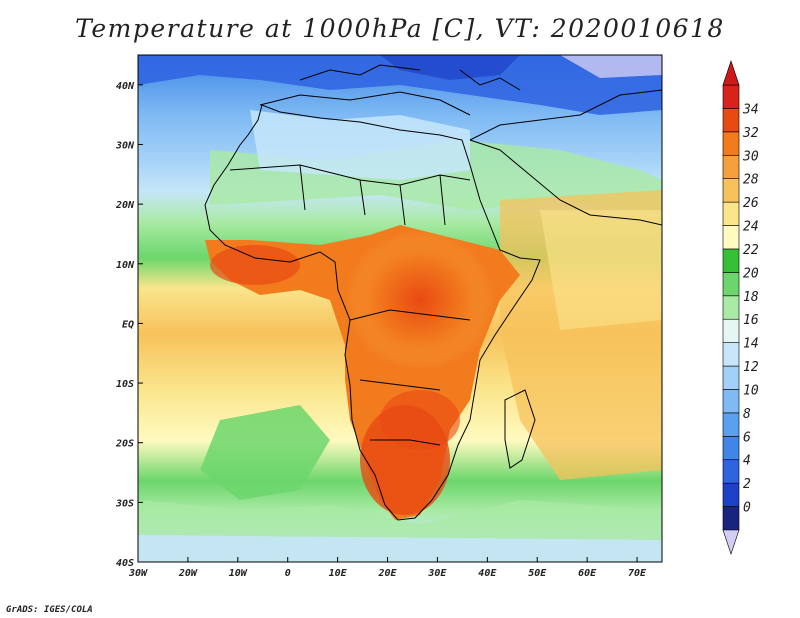 This screenshot has height=618, width=800. What do you see at coordinates (125, 563) in the screenshot?
I see `lat-tick-label: 40S` at bounding box center [125, 563].